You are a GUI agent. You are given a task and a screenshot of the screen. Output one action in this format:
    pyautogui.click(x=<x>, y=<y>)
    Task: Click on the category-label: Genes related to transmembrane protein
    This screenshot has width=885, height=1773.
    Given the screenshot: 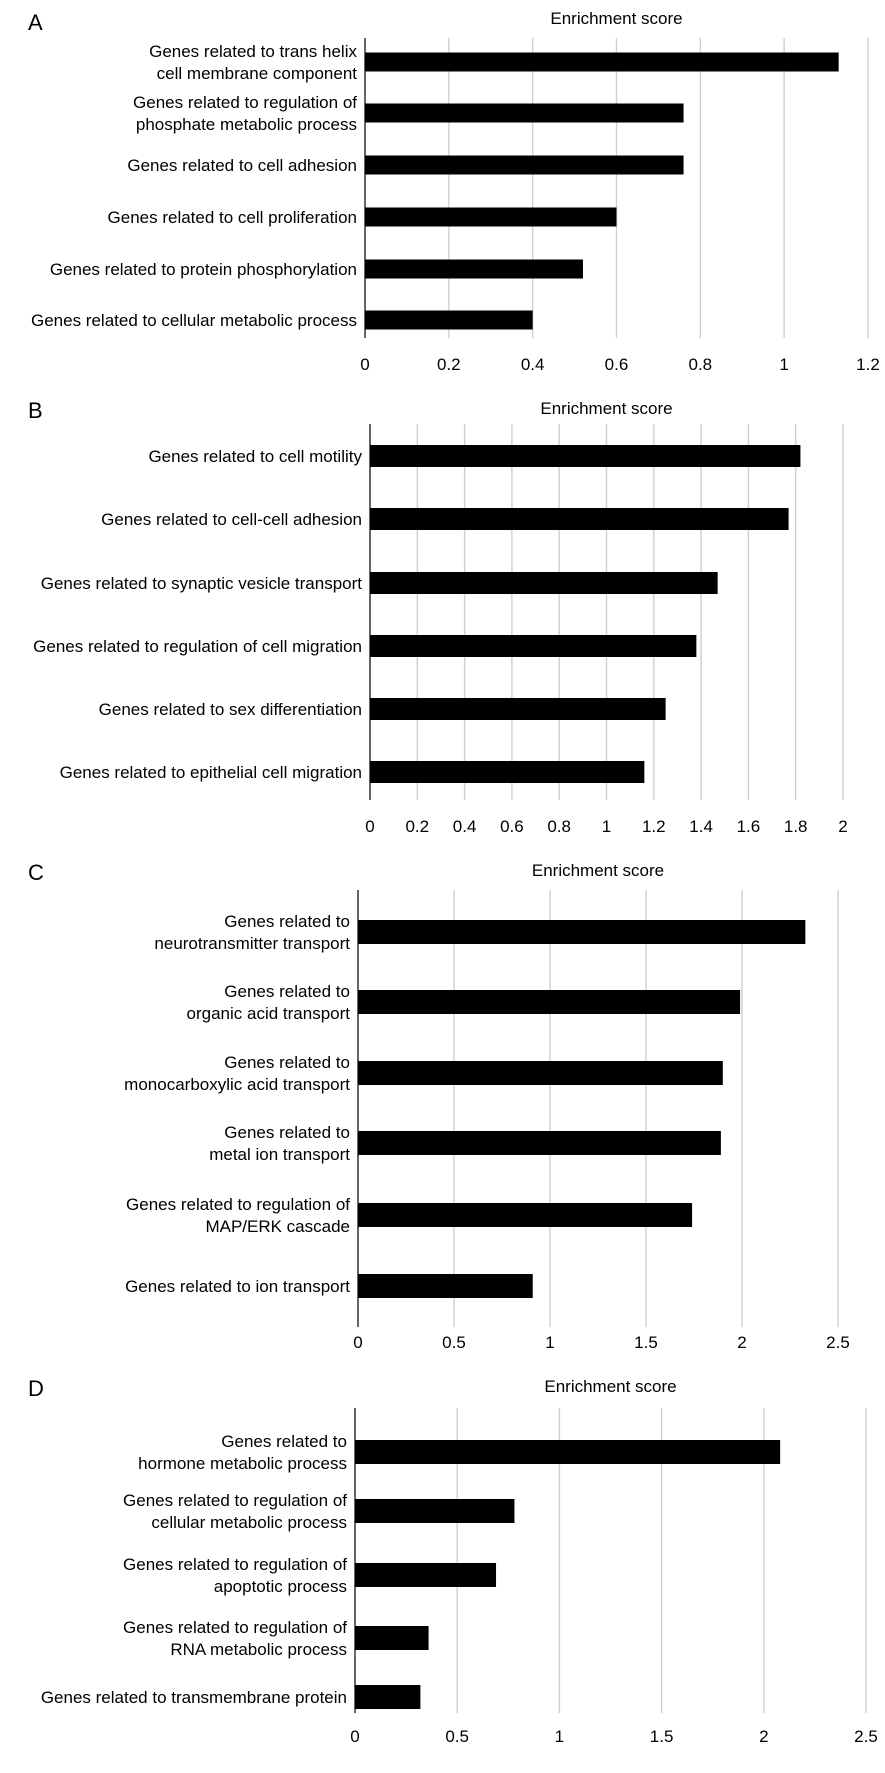 What is the action you would take?
    pyautogui.click(x=194, y=1697)
    